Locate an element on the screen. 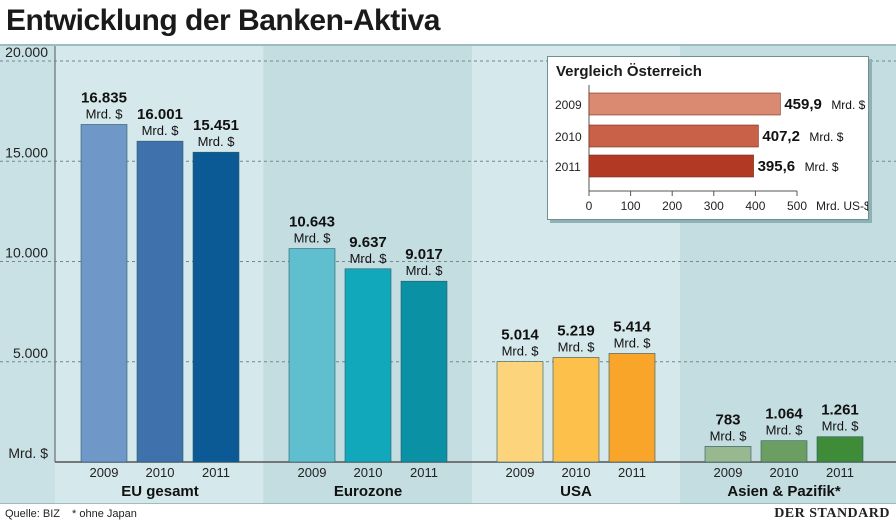 This screenshot has width=896, height=524. inset-category-label: 2011 is located at coordinates (568, 167).